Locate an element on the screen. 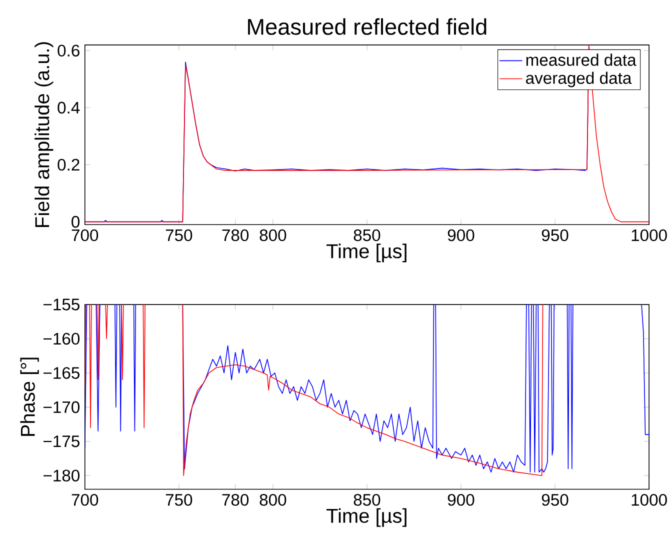 Image resolution: width=672 pixels, height=540 pixels. legend-label: averaged data is located at coordinates (579, 80).